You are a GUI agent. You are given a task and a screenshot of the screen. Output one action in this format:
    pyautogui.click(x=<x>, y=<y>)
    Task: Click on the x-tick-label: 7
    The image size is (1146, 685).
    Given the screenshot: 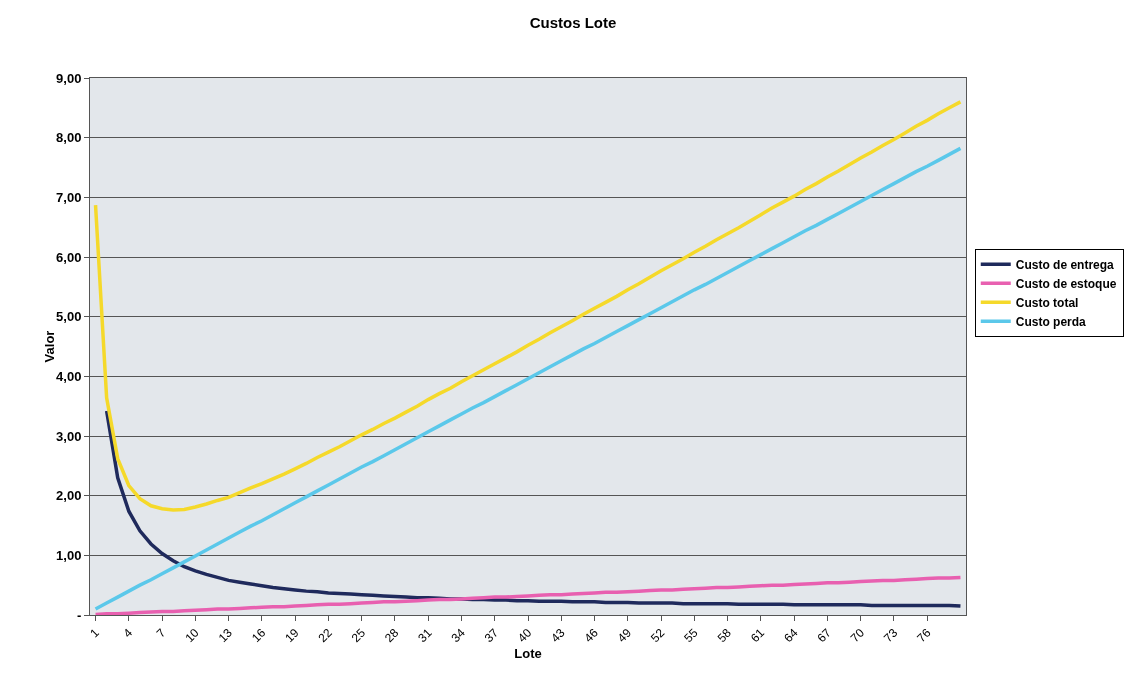 What is the action you would take?
    pyautogui.click(x=161, y=633)
    